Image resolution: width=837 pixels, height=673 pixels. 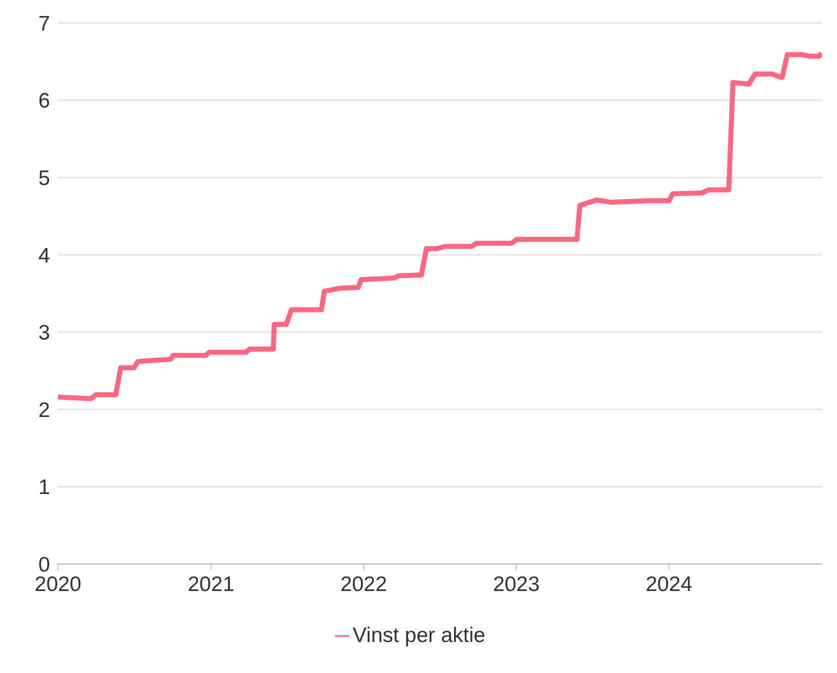 What do you see at coordinates (516, 584) in the screenshot?
I see `x-tick-label: 2023` at bounding box center [516, 584].